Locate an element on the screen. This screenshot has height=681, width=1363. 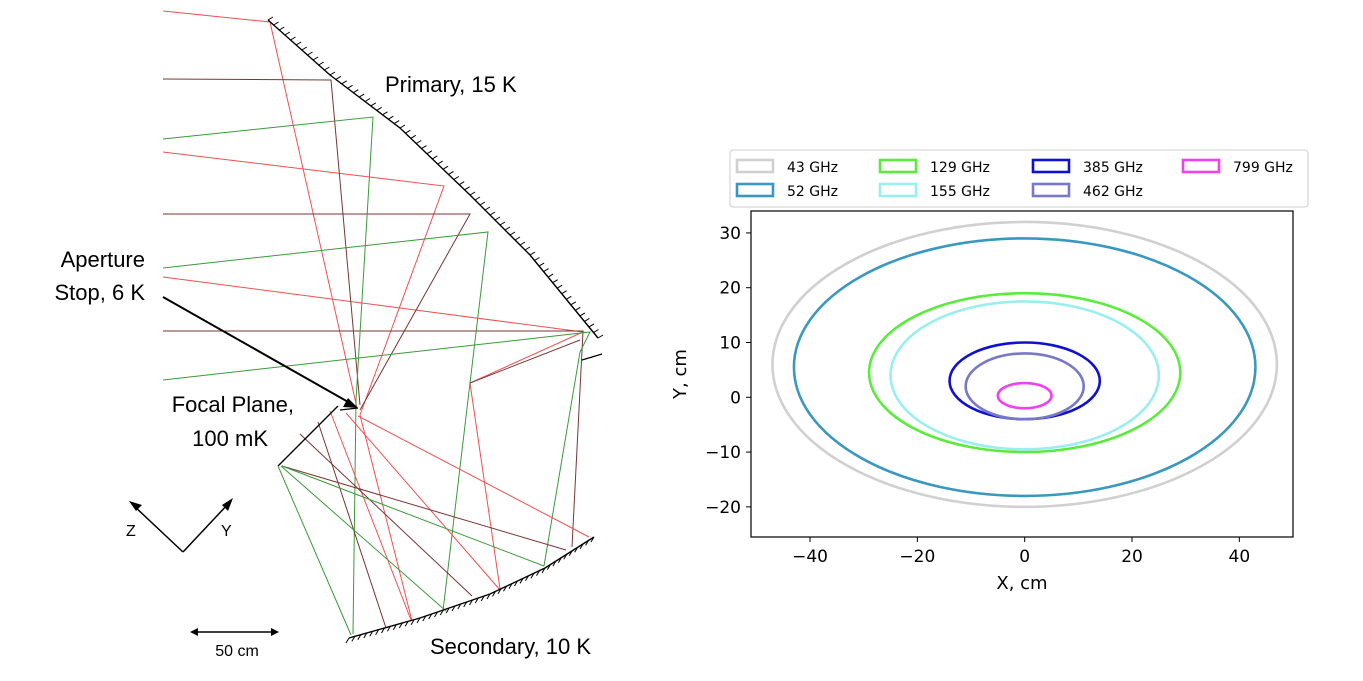
x-tick-label-2: 0 is located at coordinates (1024, 557).